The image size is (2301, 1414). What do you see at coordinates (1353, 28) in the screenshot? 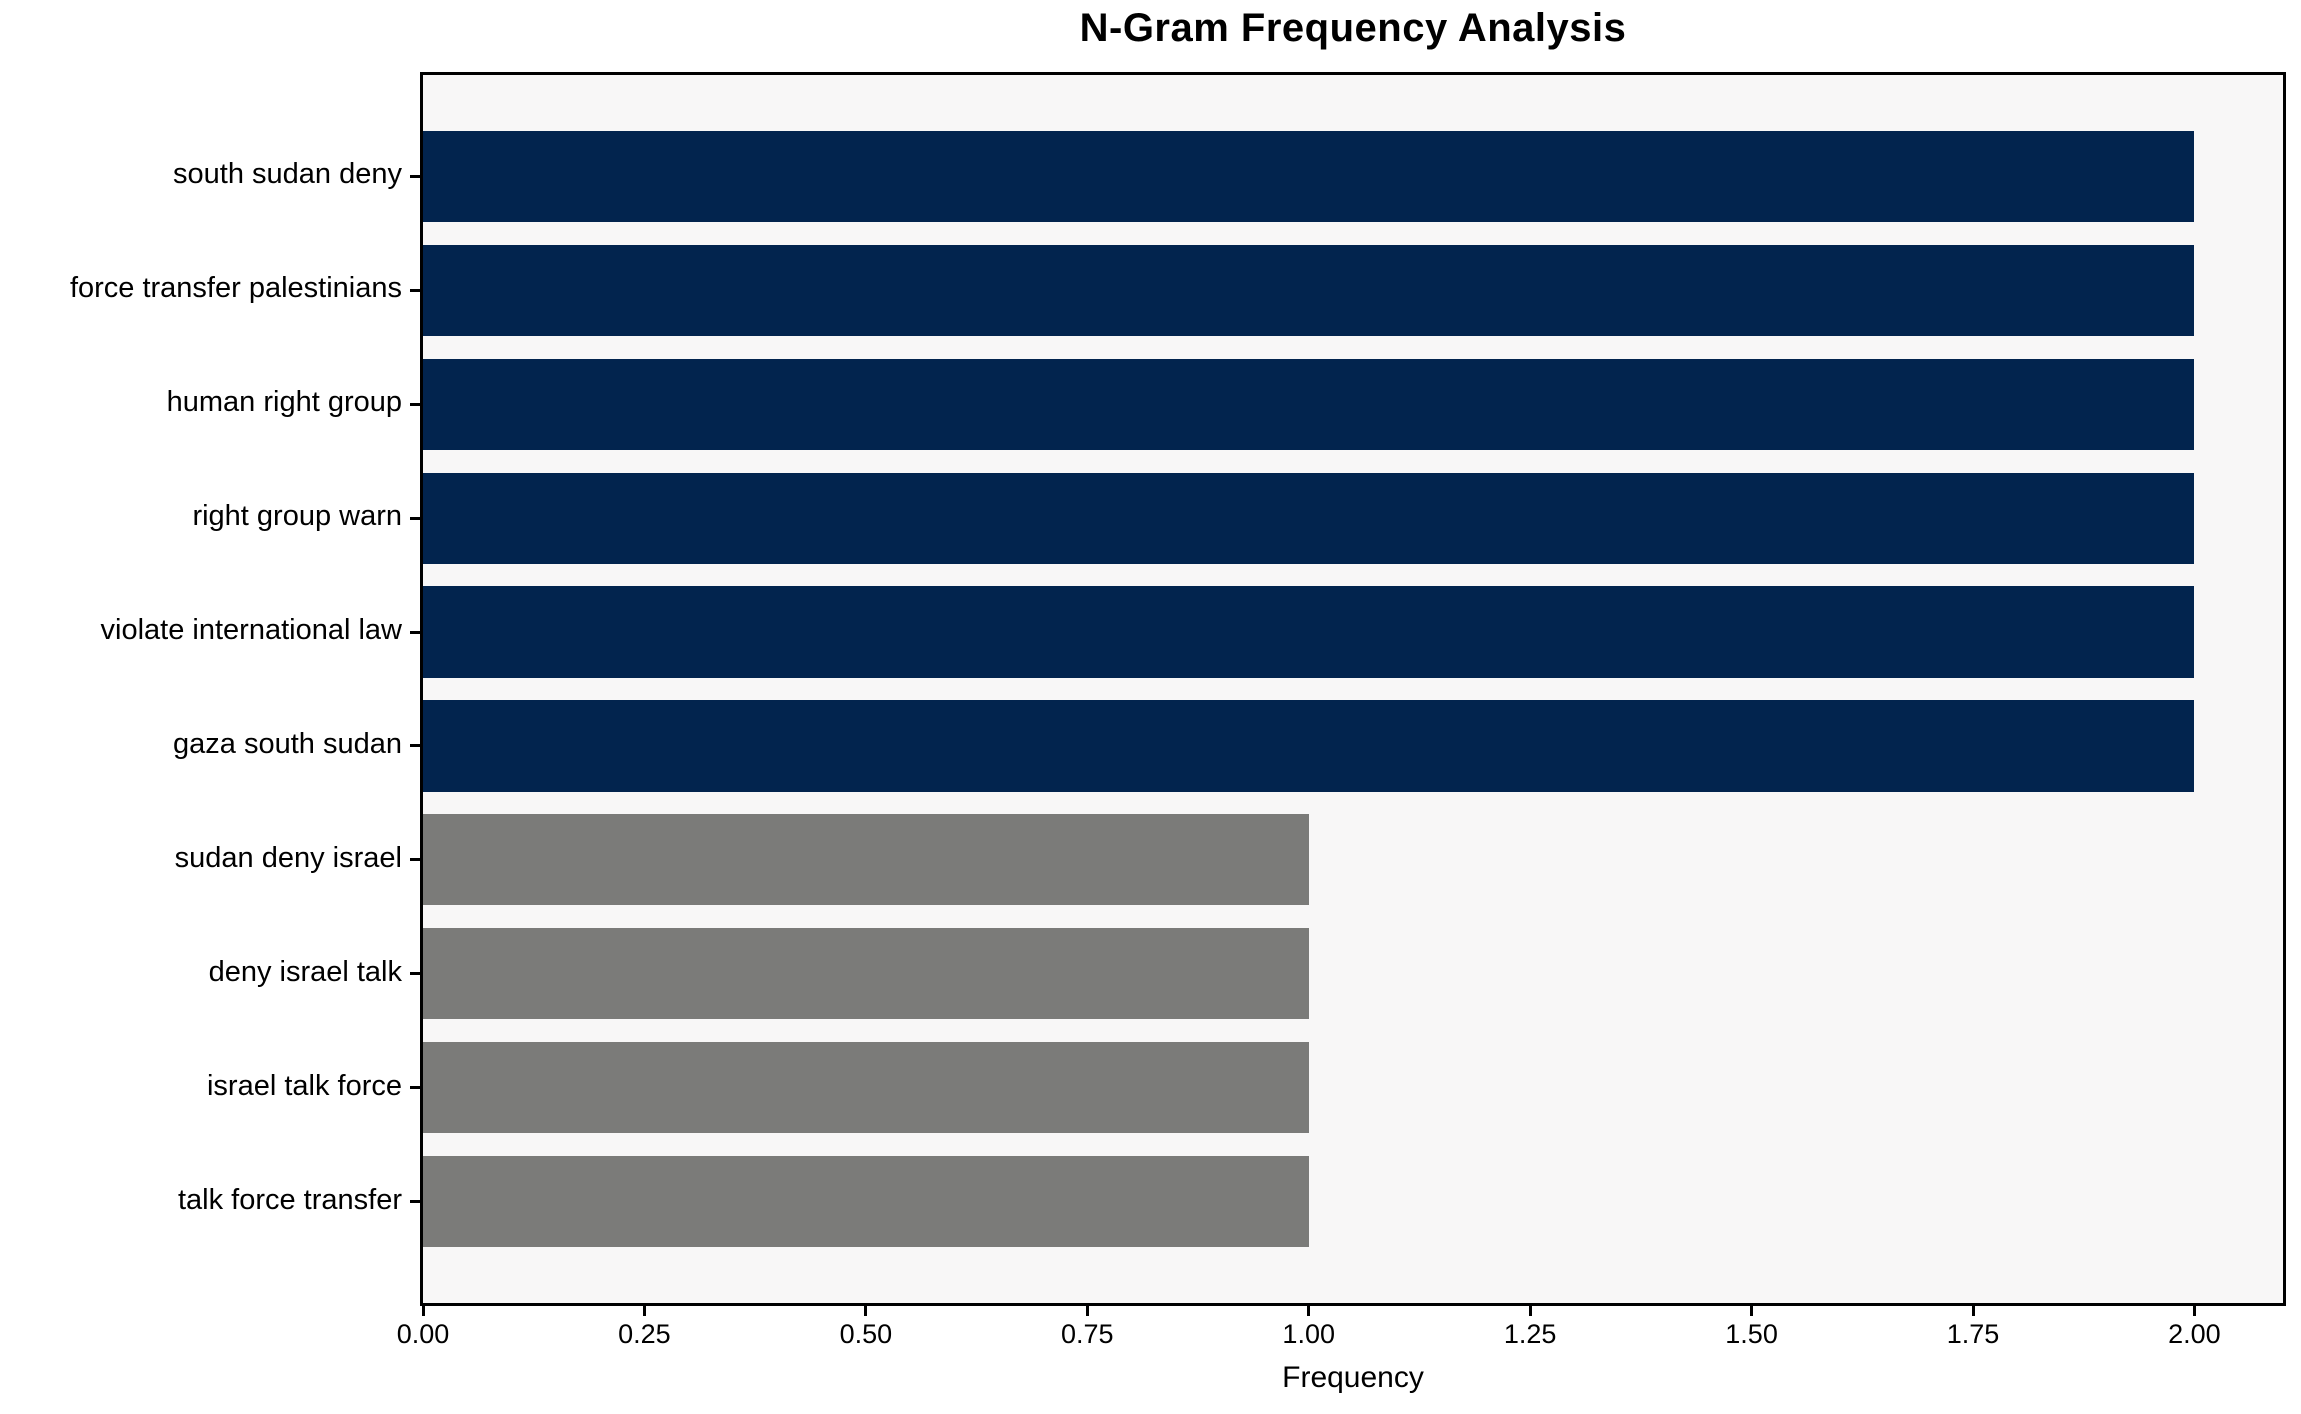
I see `chart-title: N-Gram Frequency Analysis` at bounding box center [1353, 28].